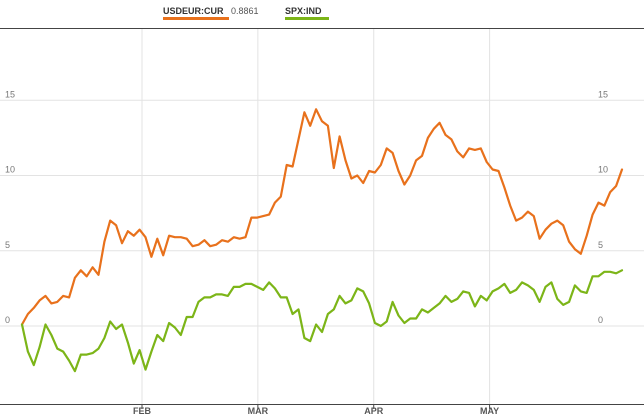 Image resolution: width=644 pixels, height=418 pixels. What do you see at coordinates (600, 320) in the screenshot?
I see `y-tick-right-0: 0` at bounding box center [600, 320].